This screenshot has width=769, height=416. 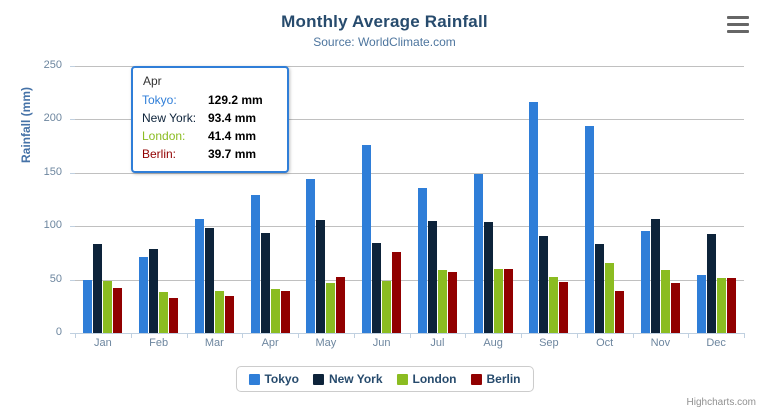 I want to click on x-axis-tick-label: Mar, so click(x=214, y=343).